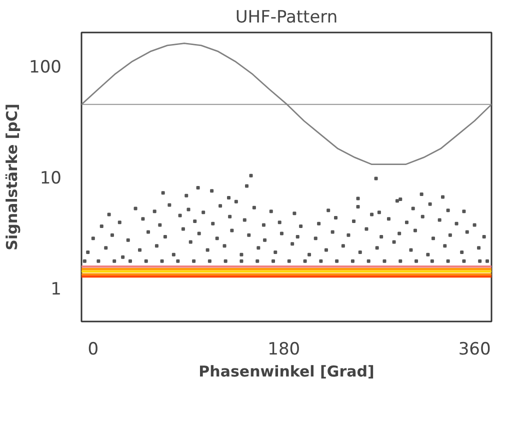  Describe the element at coordinates (284, 350) in the screenshot. I see `x-tick-label: 180` at that location.